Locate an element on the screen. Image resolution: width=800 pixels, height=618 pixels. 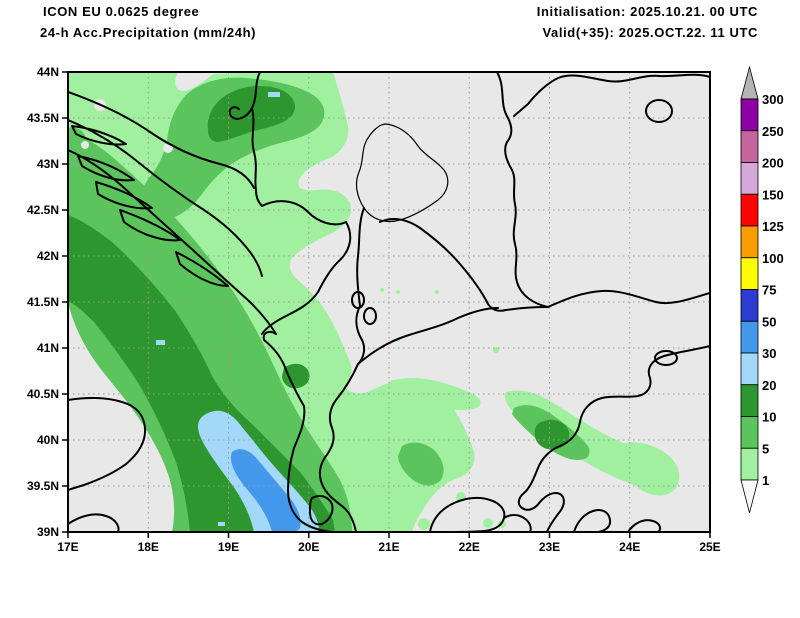
border-aegean-coast is located at coordinates (613, 438).